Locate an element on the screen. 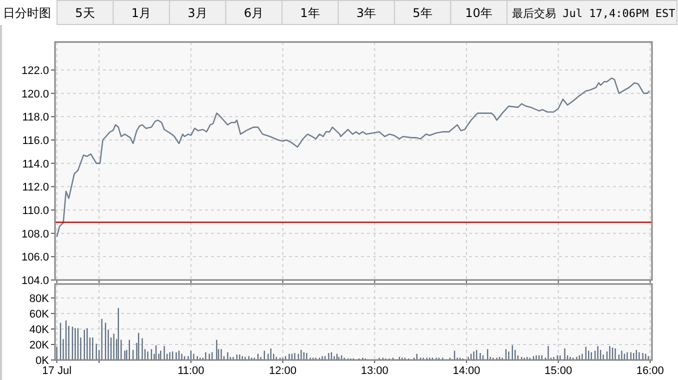  y-tick-label: 108.0 is located at coordinates (35, 234).